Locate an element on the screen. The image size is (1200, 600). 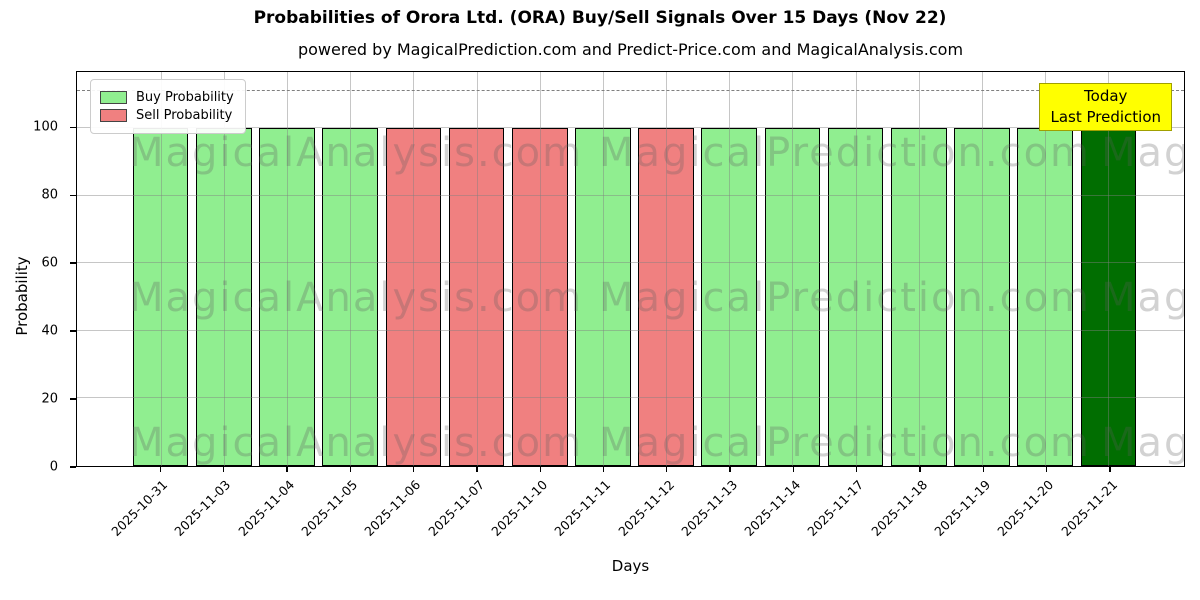
legend-swatch-buy-icon is located at coordinates (113, 97).